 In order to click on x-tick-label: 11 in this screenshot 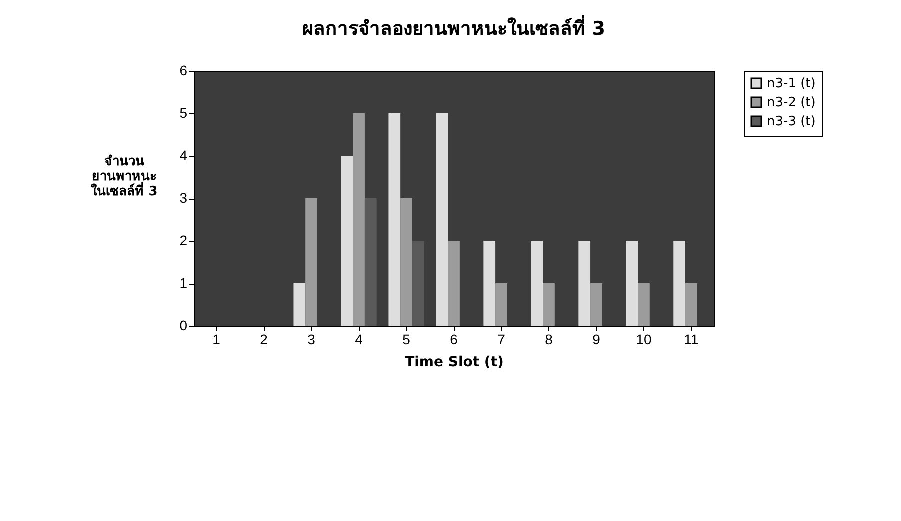, I will do `click(691, 340)`.